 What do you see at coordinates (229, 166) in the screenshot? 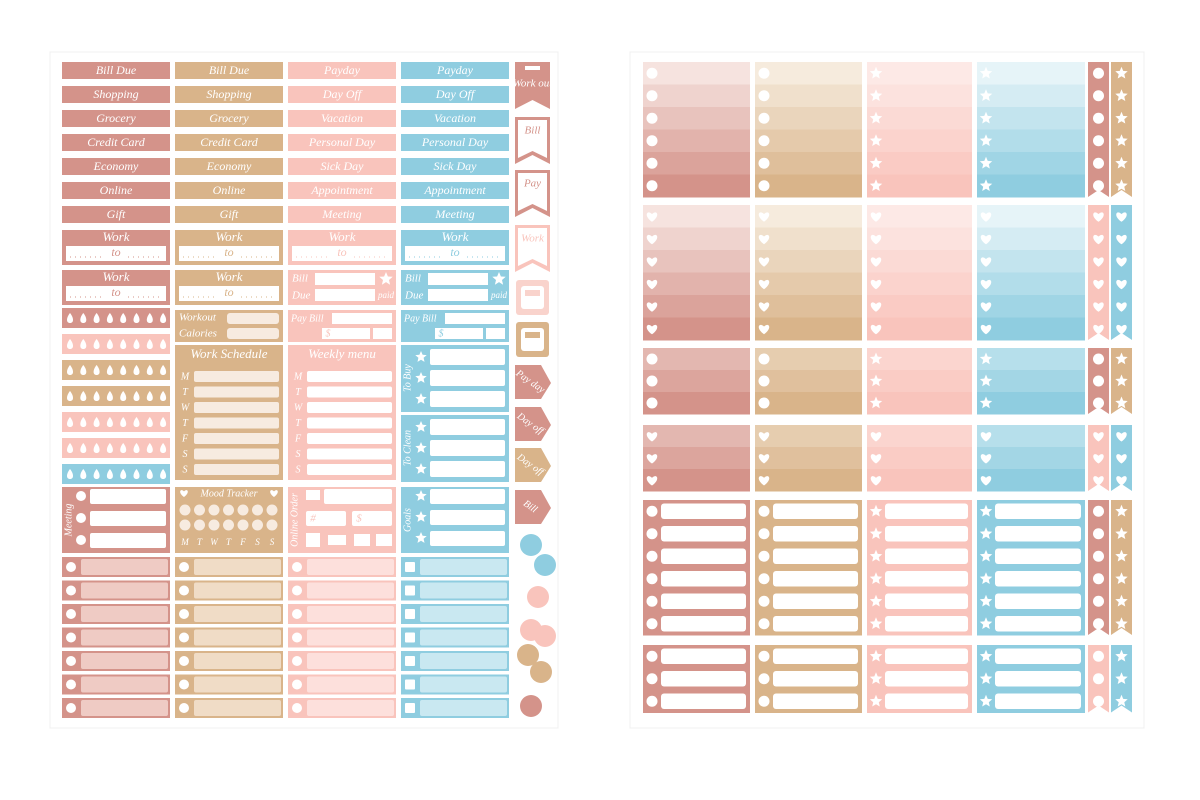
I see `label-text: Economy` at bounding box center [229, 166].